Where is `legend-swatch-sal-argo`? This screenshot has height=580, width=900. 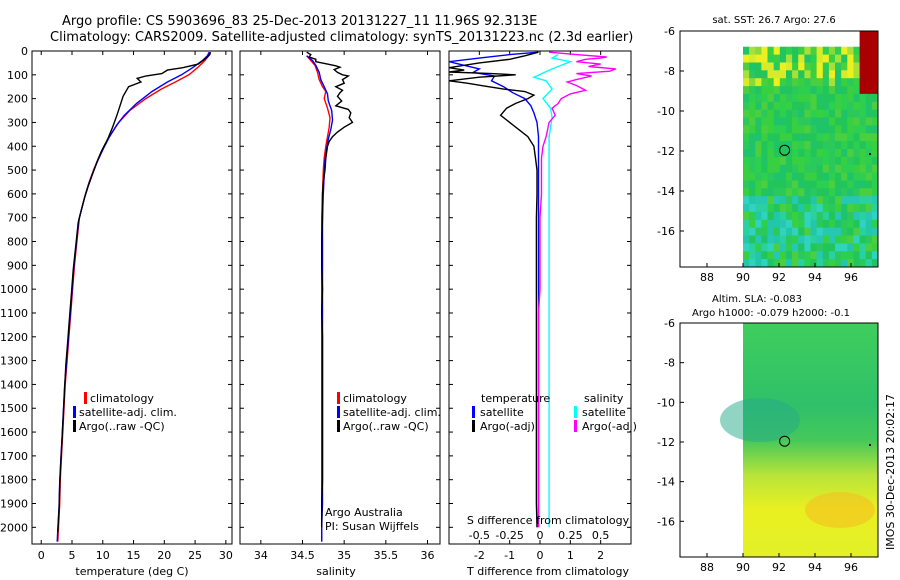 legend-swatch-sal-argo is located at coordinates (575, 426).